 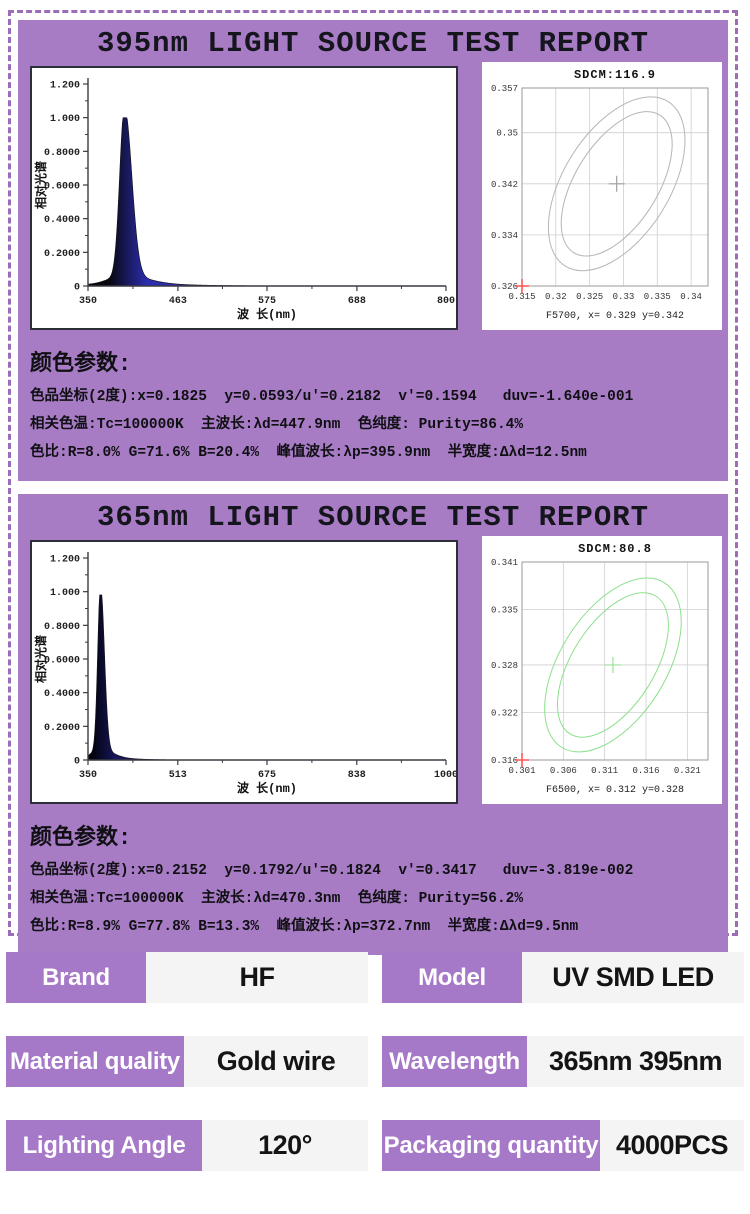 I want to click on svg-text: SDCM:80.8, so click(x=615, y=549).